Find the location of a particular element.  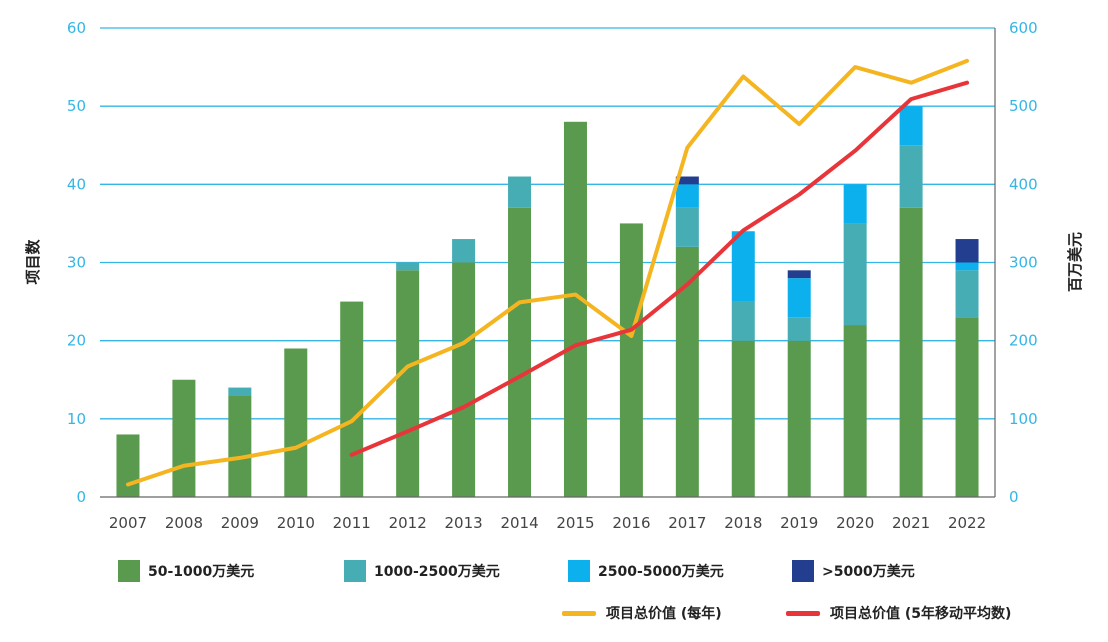

legend-item-annual-value: 项目总价值 (每年) is located at coordinates (642, 613).